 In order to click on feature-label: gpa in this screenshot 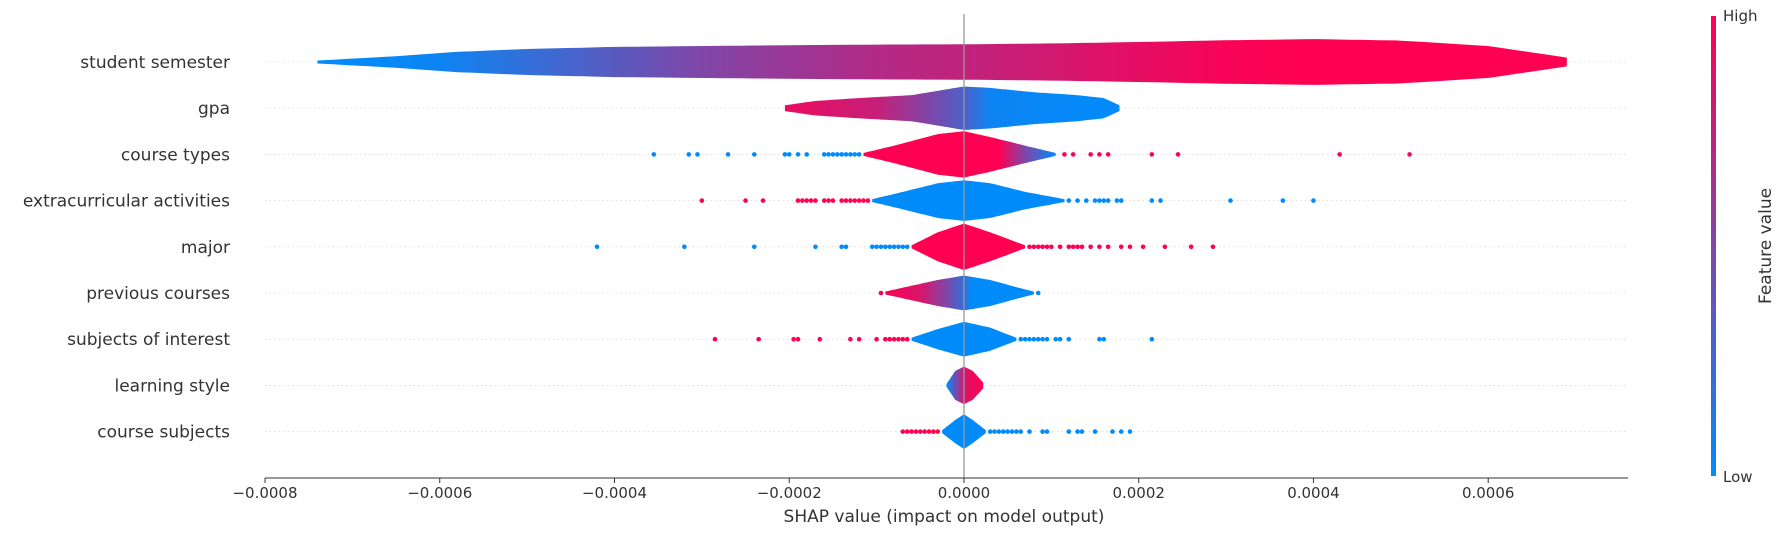, I will do `click(214, 109)`.